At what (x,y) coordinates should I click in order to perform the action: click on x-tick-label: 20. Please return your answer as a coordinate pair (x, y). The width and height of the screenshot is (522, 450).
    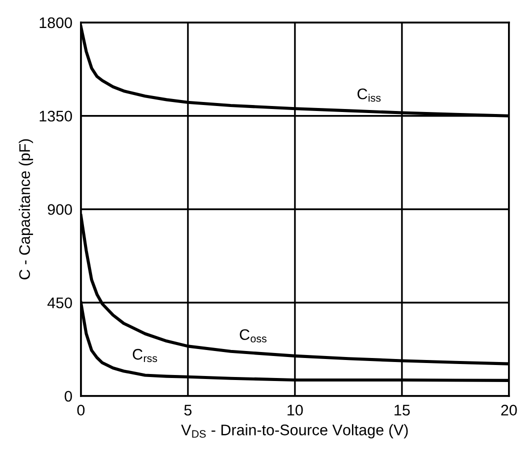
    Looking at the image, I should click on (509, 410).